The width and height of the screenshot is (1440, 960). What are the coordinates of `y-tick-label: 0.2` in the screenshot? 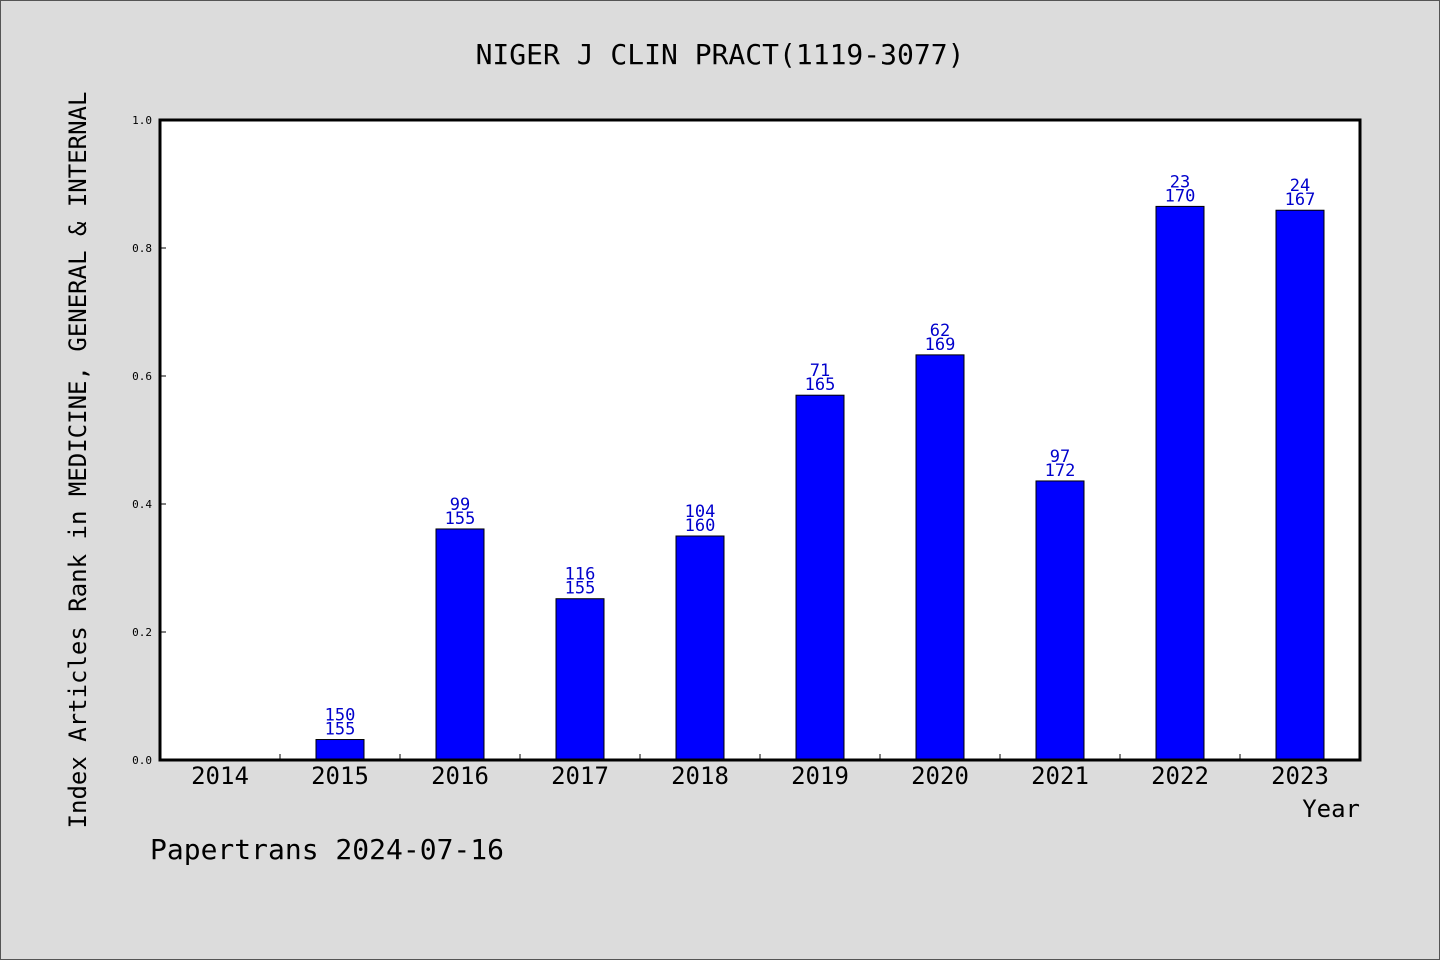 It's located at (142, 632).